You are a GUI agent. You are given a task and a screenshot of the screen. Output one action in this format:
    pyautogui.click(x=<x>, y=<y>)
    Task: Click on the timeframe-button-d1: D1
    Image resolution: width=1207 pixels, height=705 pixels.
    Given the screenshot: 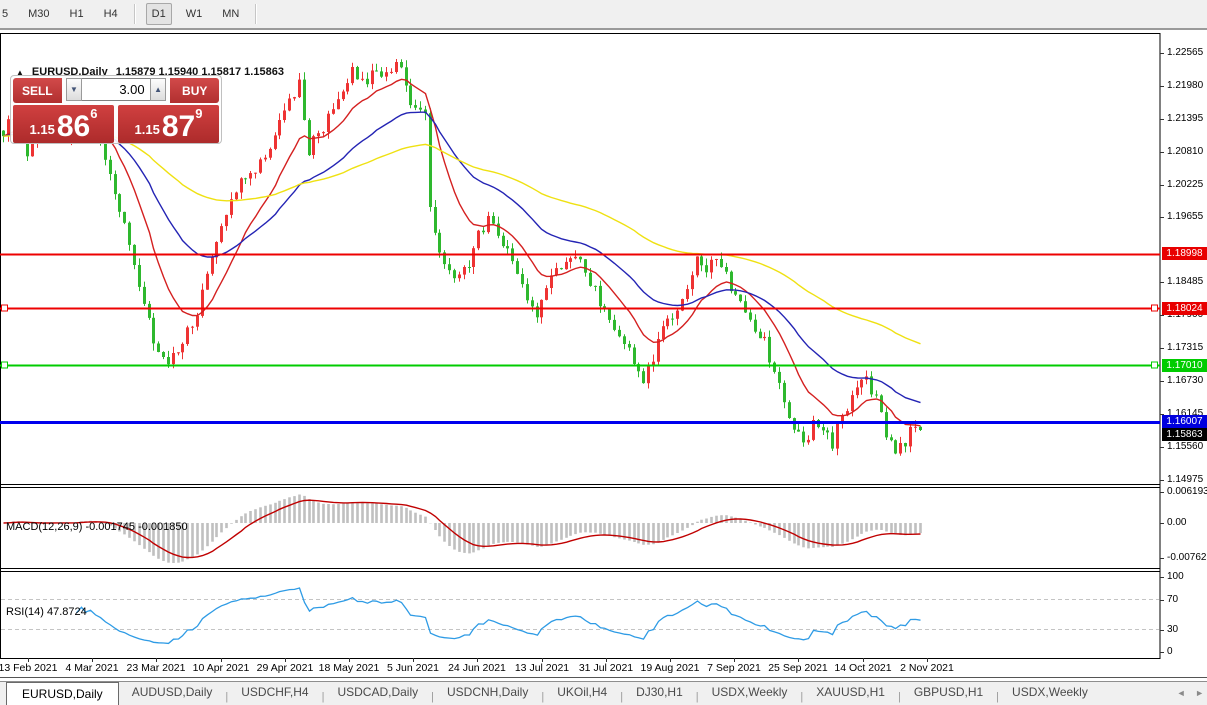 What is the action you would take?
    pyautogui.click(x=158, y=14)
    